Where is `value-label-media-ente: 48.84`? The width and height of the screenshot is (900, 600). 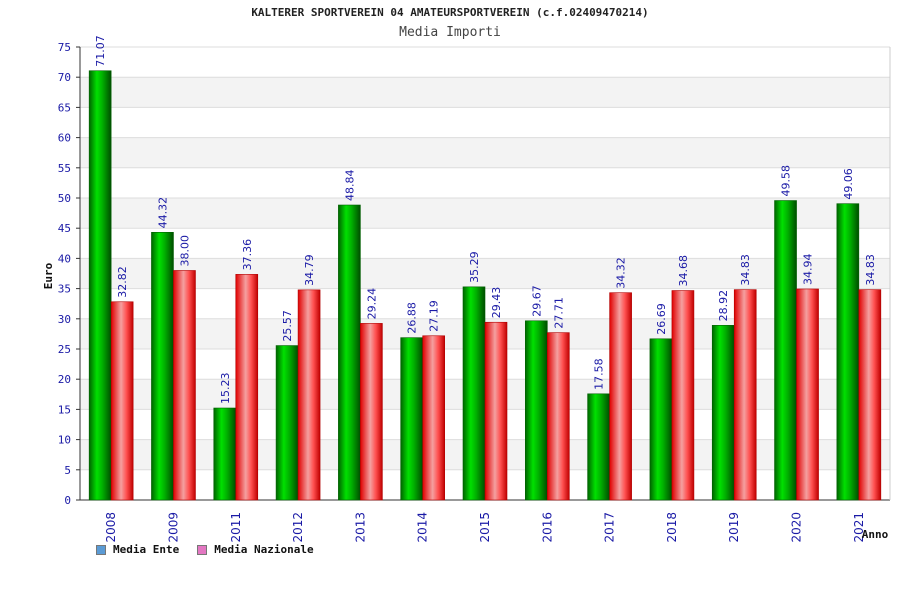 value-label-media-ente: 48.84 is located at coordinates (349, 186).